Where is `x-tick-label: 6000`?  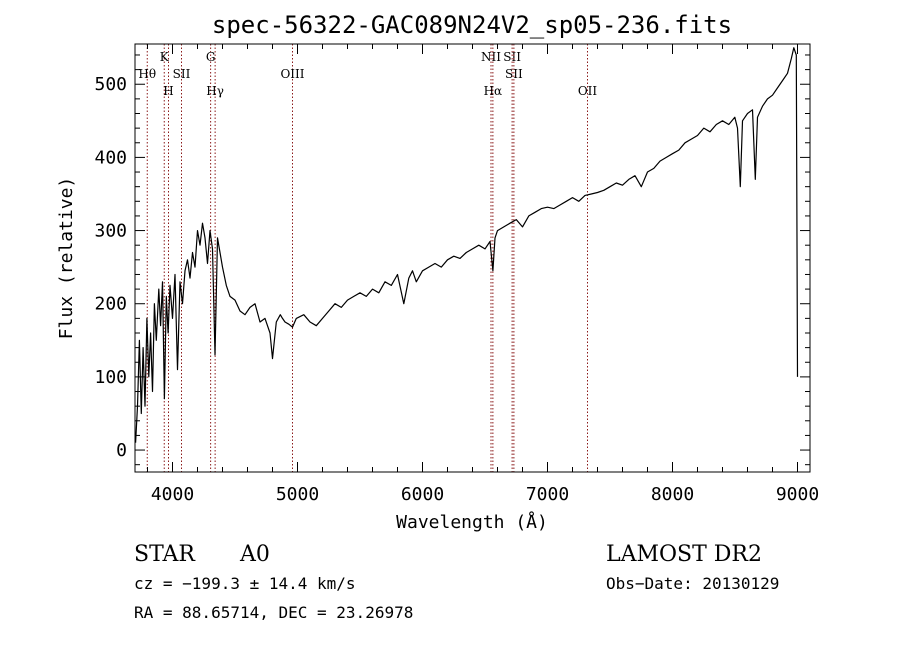
x-tick-label: 6000 is located at coordinates (422, 494).